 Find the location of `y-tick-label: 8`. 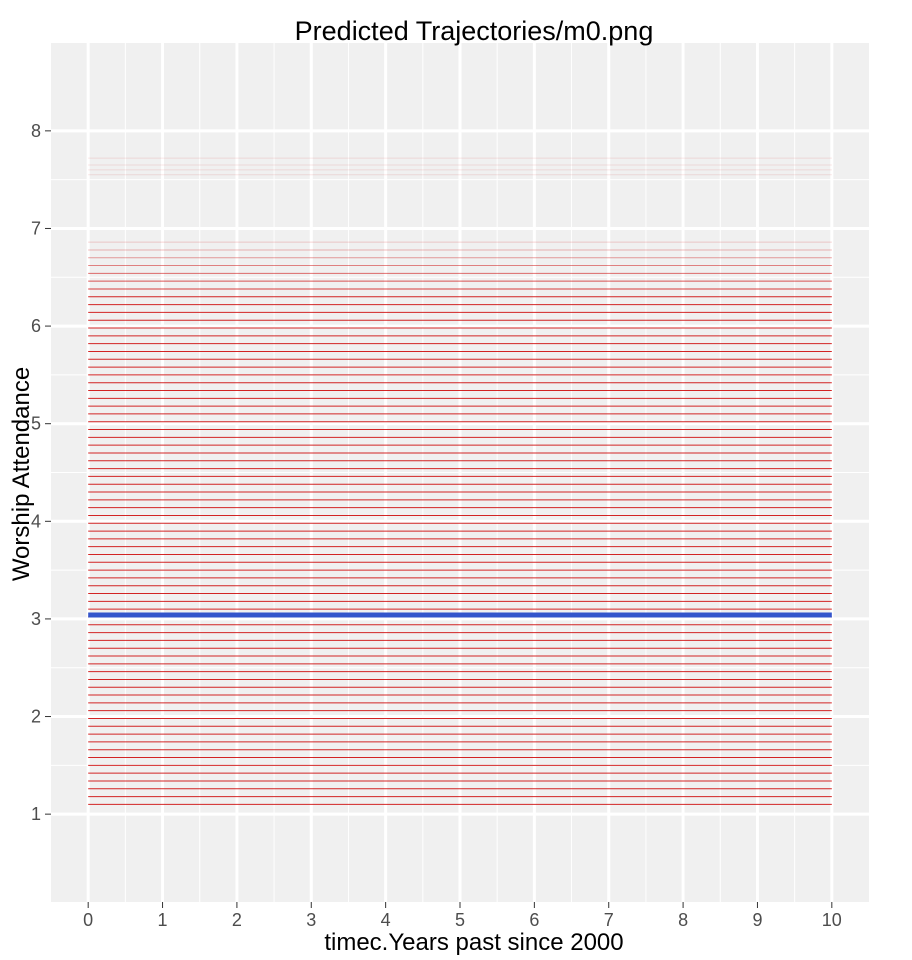

y-tick-label: 8 is located at coordinates (36, 131).